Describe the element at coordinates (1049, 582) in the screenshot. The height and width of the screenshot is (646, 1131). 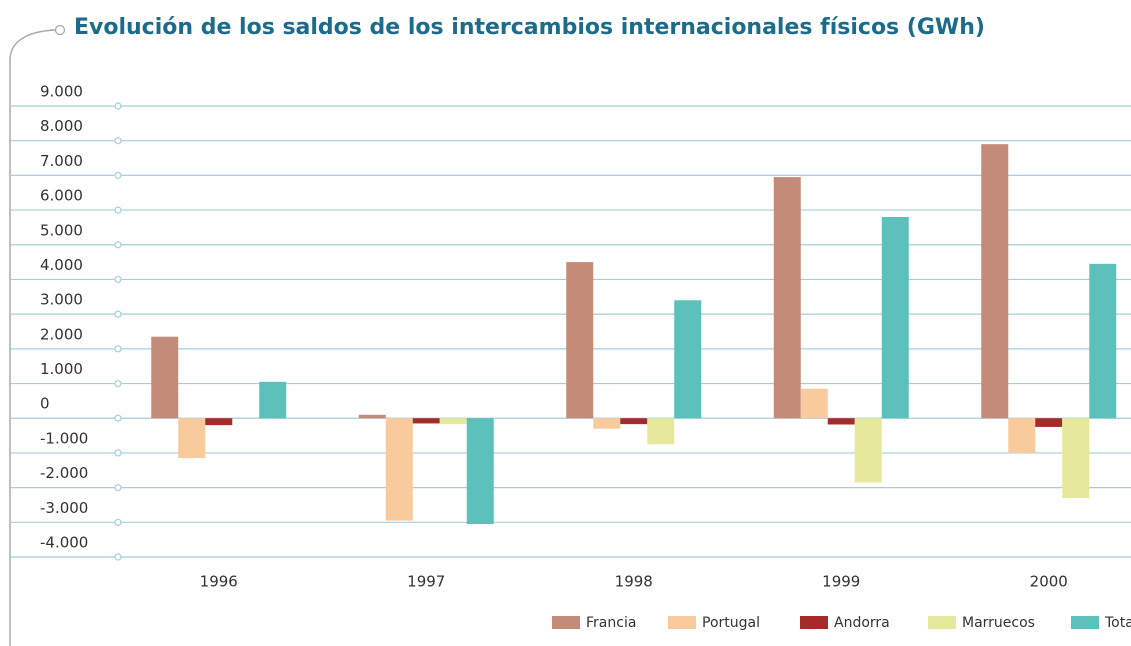
I see `x-tick-label: 2000` at that location.